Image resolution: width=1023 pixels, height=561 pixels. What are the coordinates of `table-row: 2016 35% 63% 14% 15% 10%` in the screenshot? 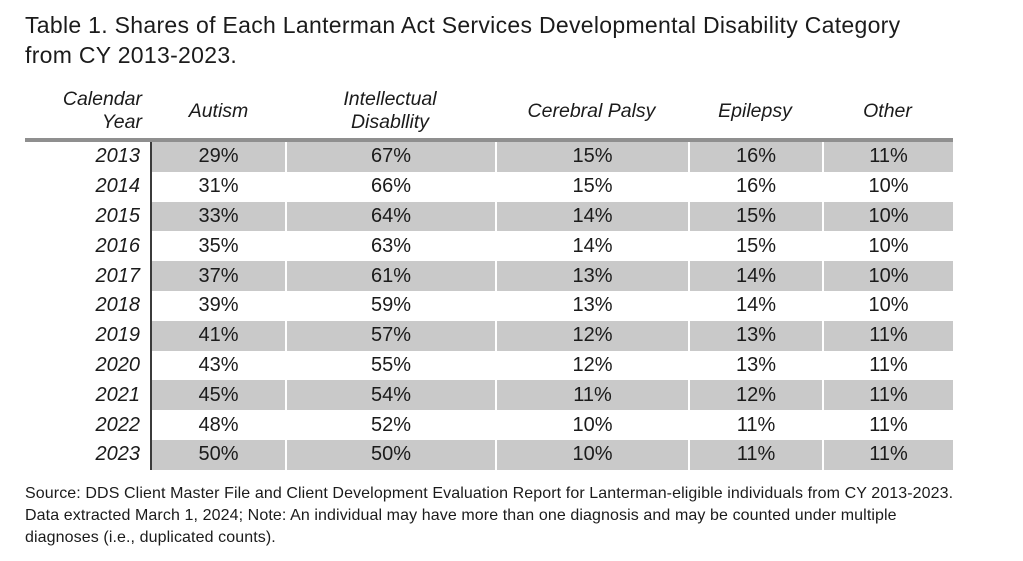 It's located at (489, 246).